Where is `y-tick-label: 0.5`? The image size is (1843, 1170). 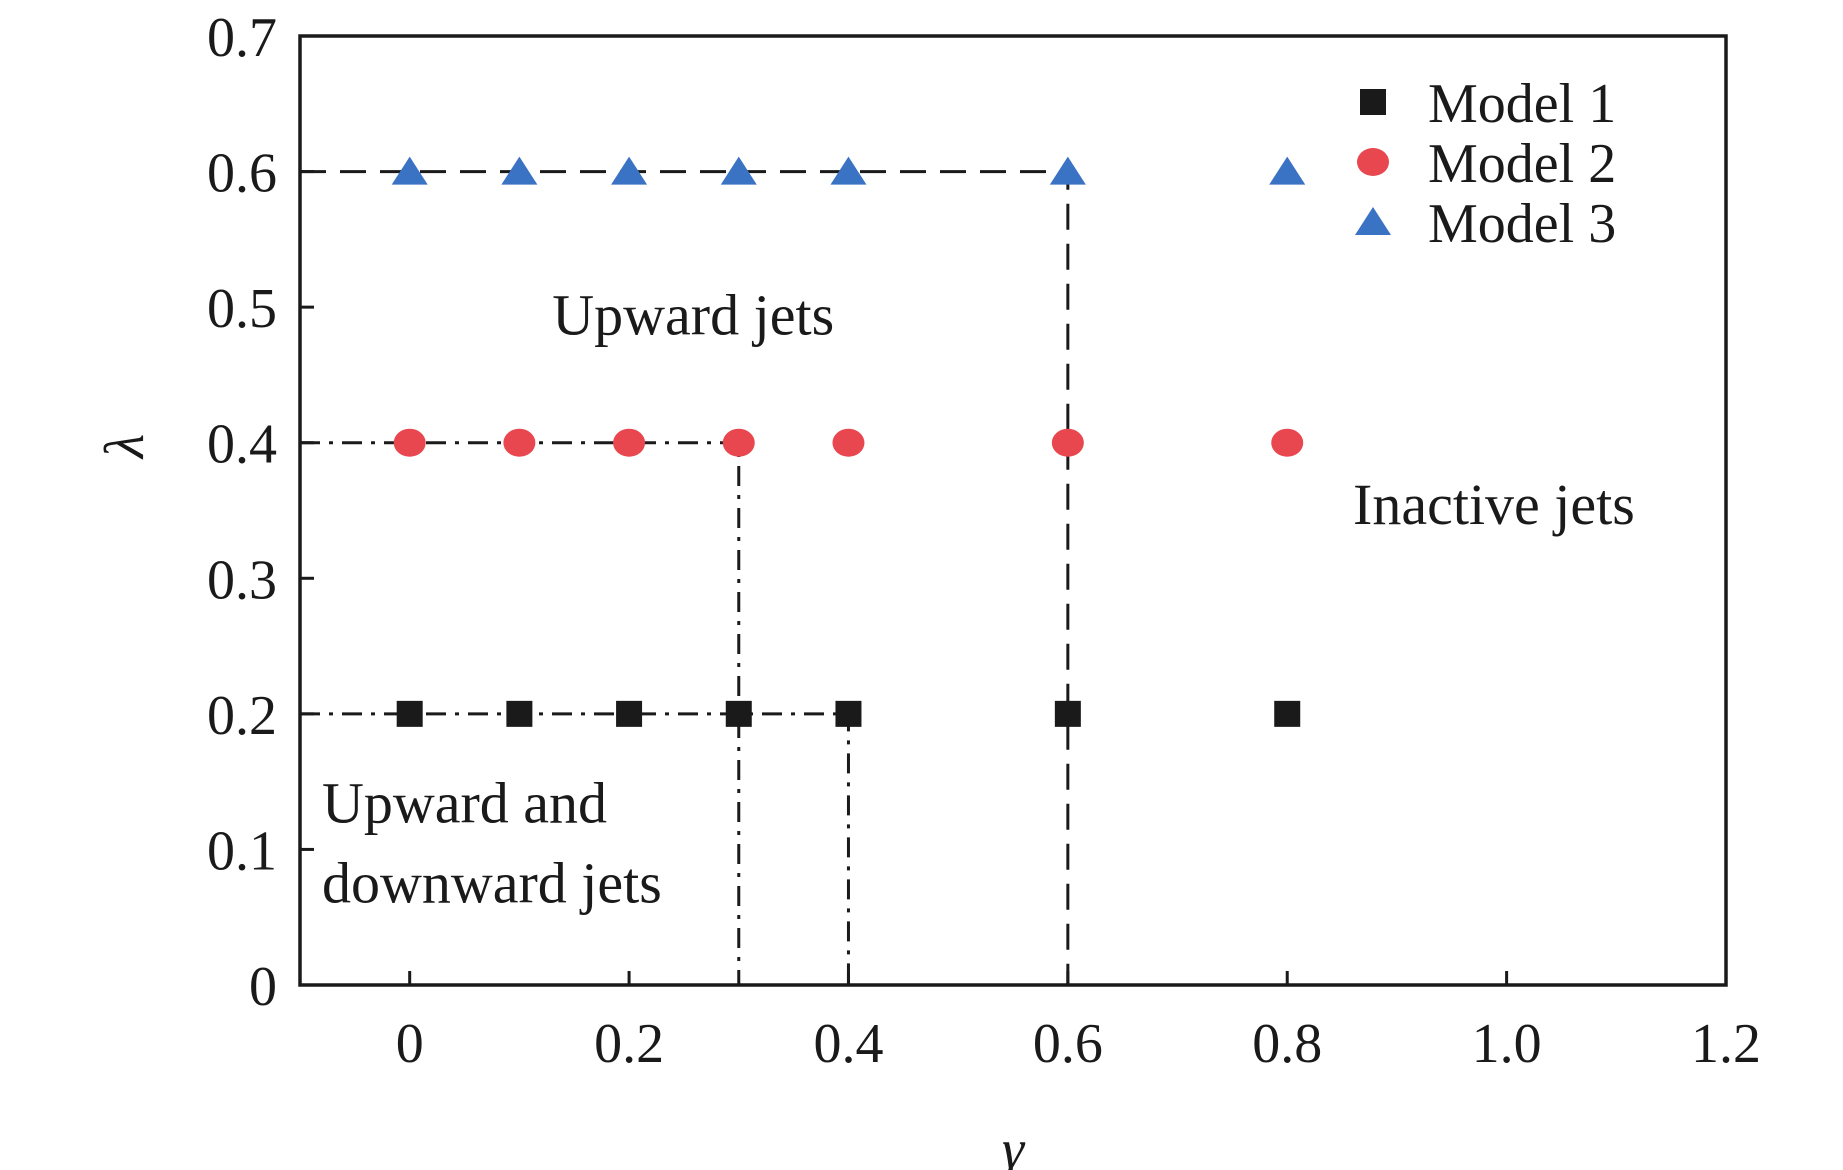 y-tick-label: 0.5 is located at coordinates (242, 309).